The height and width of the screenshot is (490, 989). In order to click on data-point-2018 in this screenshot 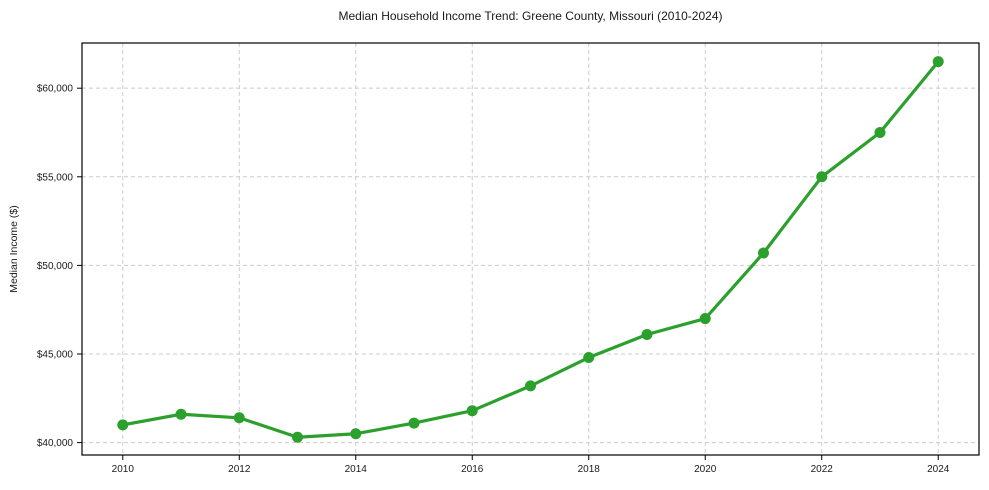, I will do `click(589, 358)`.